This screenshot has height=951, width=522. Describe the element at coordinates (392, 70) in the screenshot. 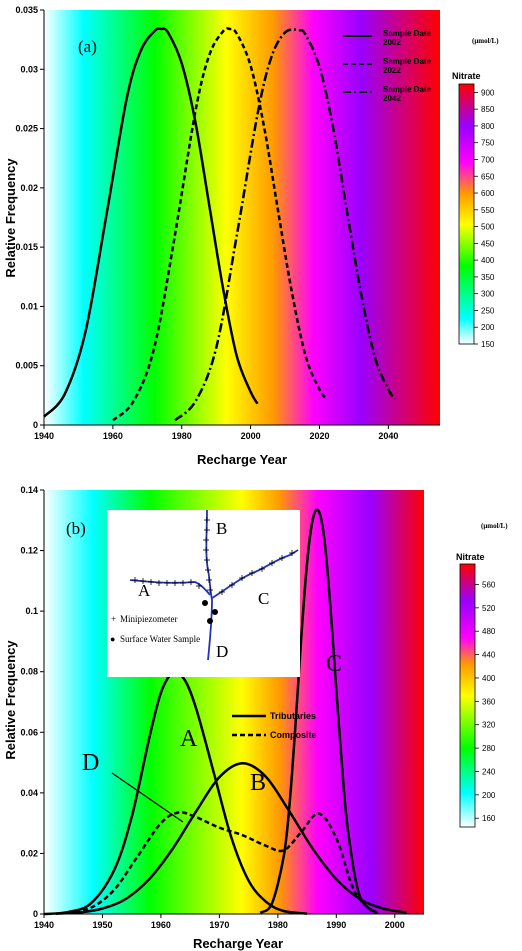

I see `legend-a-2-line2: 2022` at that location.